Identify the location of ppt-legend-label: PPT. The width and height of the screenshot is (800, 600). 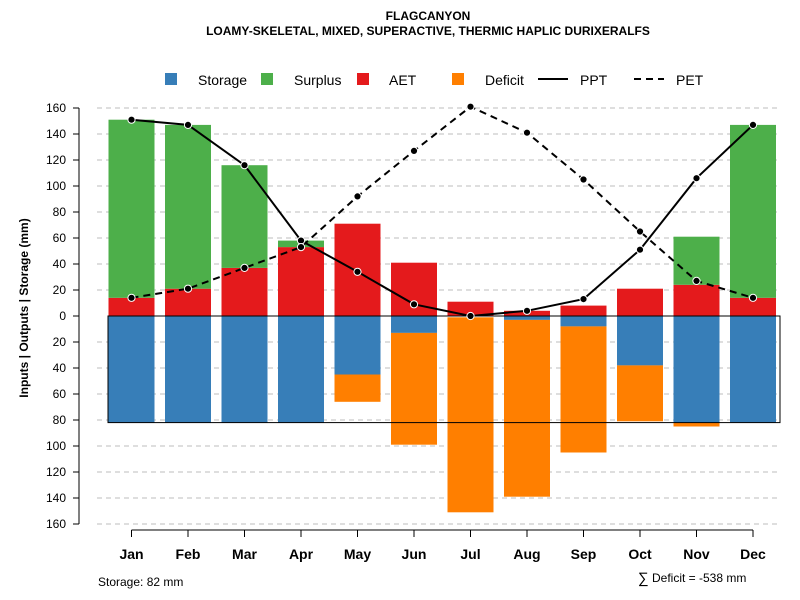
(594, 80).